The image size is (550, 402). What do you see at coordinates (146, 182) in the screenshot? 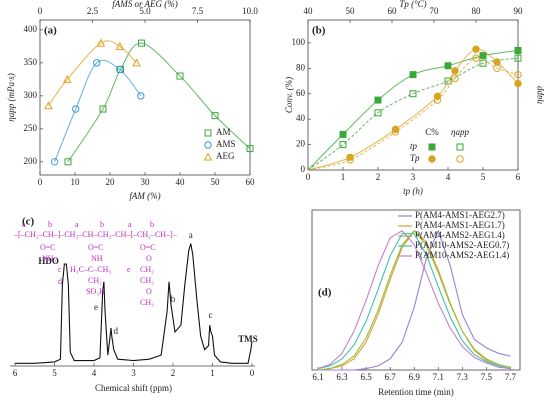
I see `x-tick-label: 30` at bounding box center [146, 182].